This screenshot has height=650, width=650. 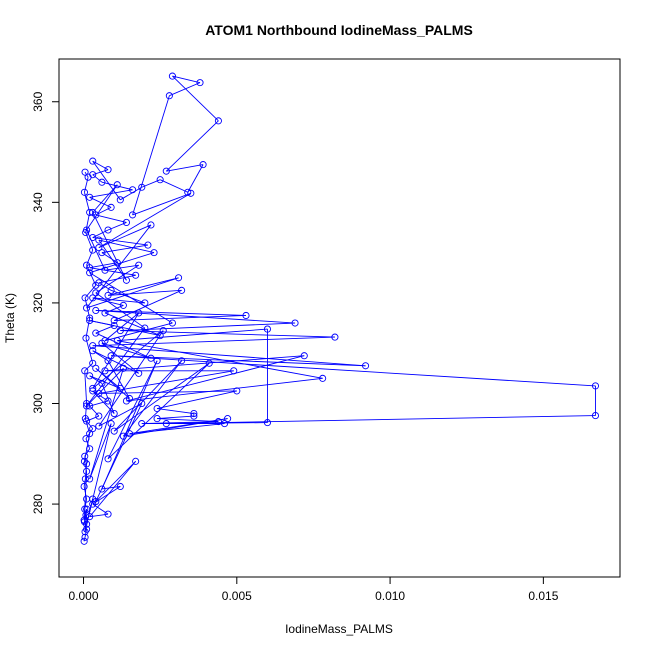 What do you see at coordinates (38, 303) in the screenshot?
I see `y-tick-label: 320` at bounding box center [38, 303].